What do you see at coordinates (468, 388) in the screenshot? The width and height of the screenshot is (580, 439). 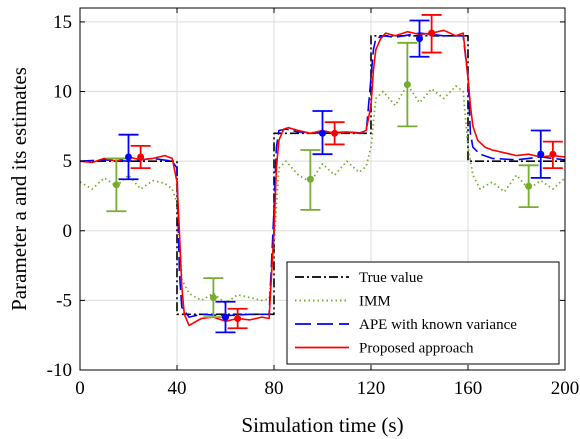 I see `x-tick-label: 160` at bounding box center [468, 388].